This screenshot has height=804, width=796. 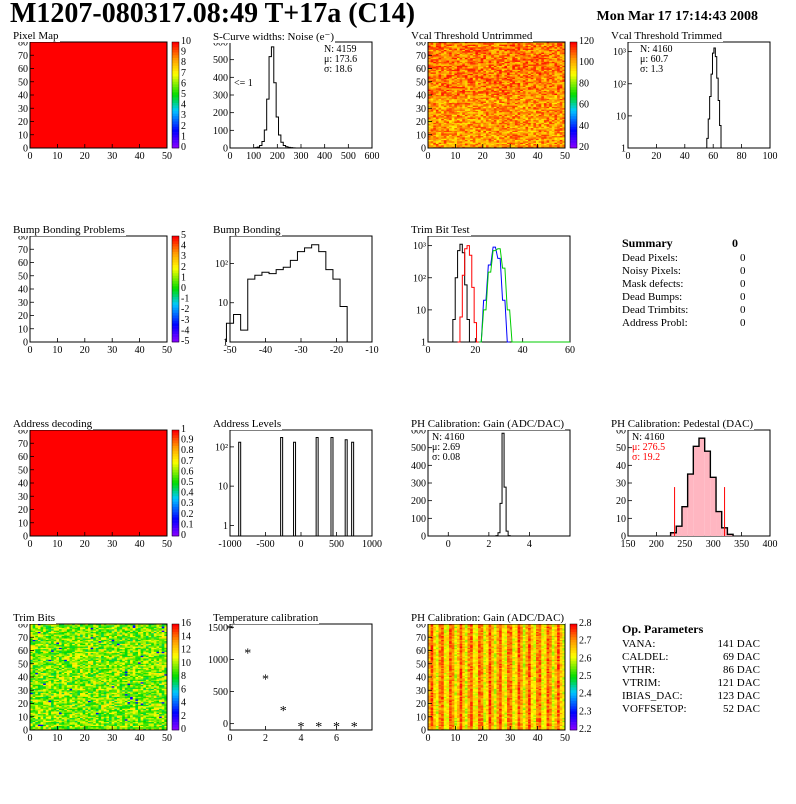 I want to click on colorbar-label: 4, so click(x=183, y=246).